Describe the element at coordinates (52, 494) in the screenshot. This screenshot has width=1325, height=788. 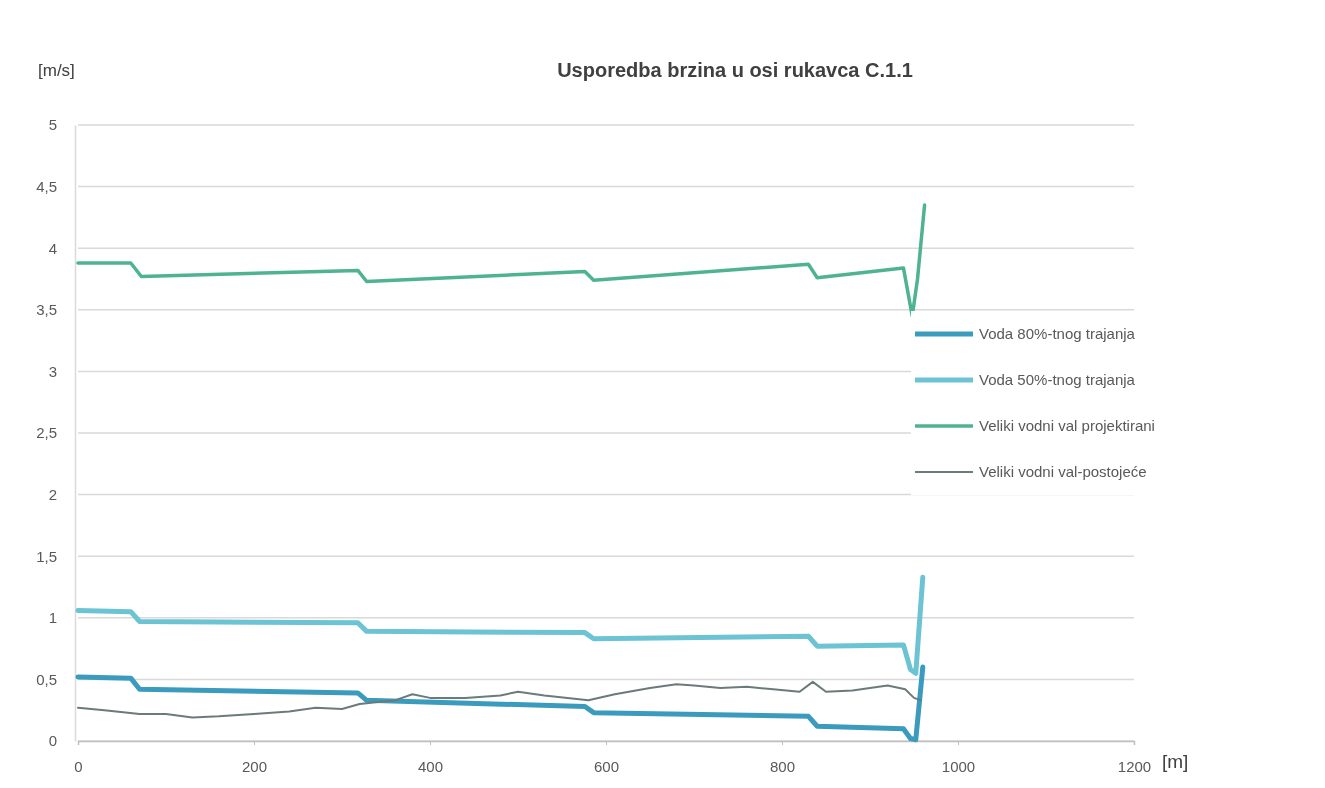
I see `y-tick-label: 2` at that location.